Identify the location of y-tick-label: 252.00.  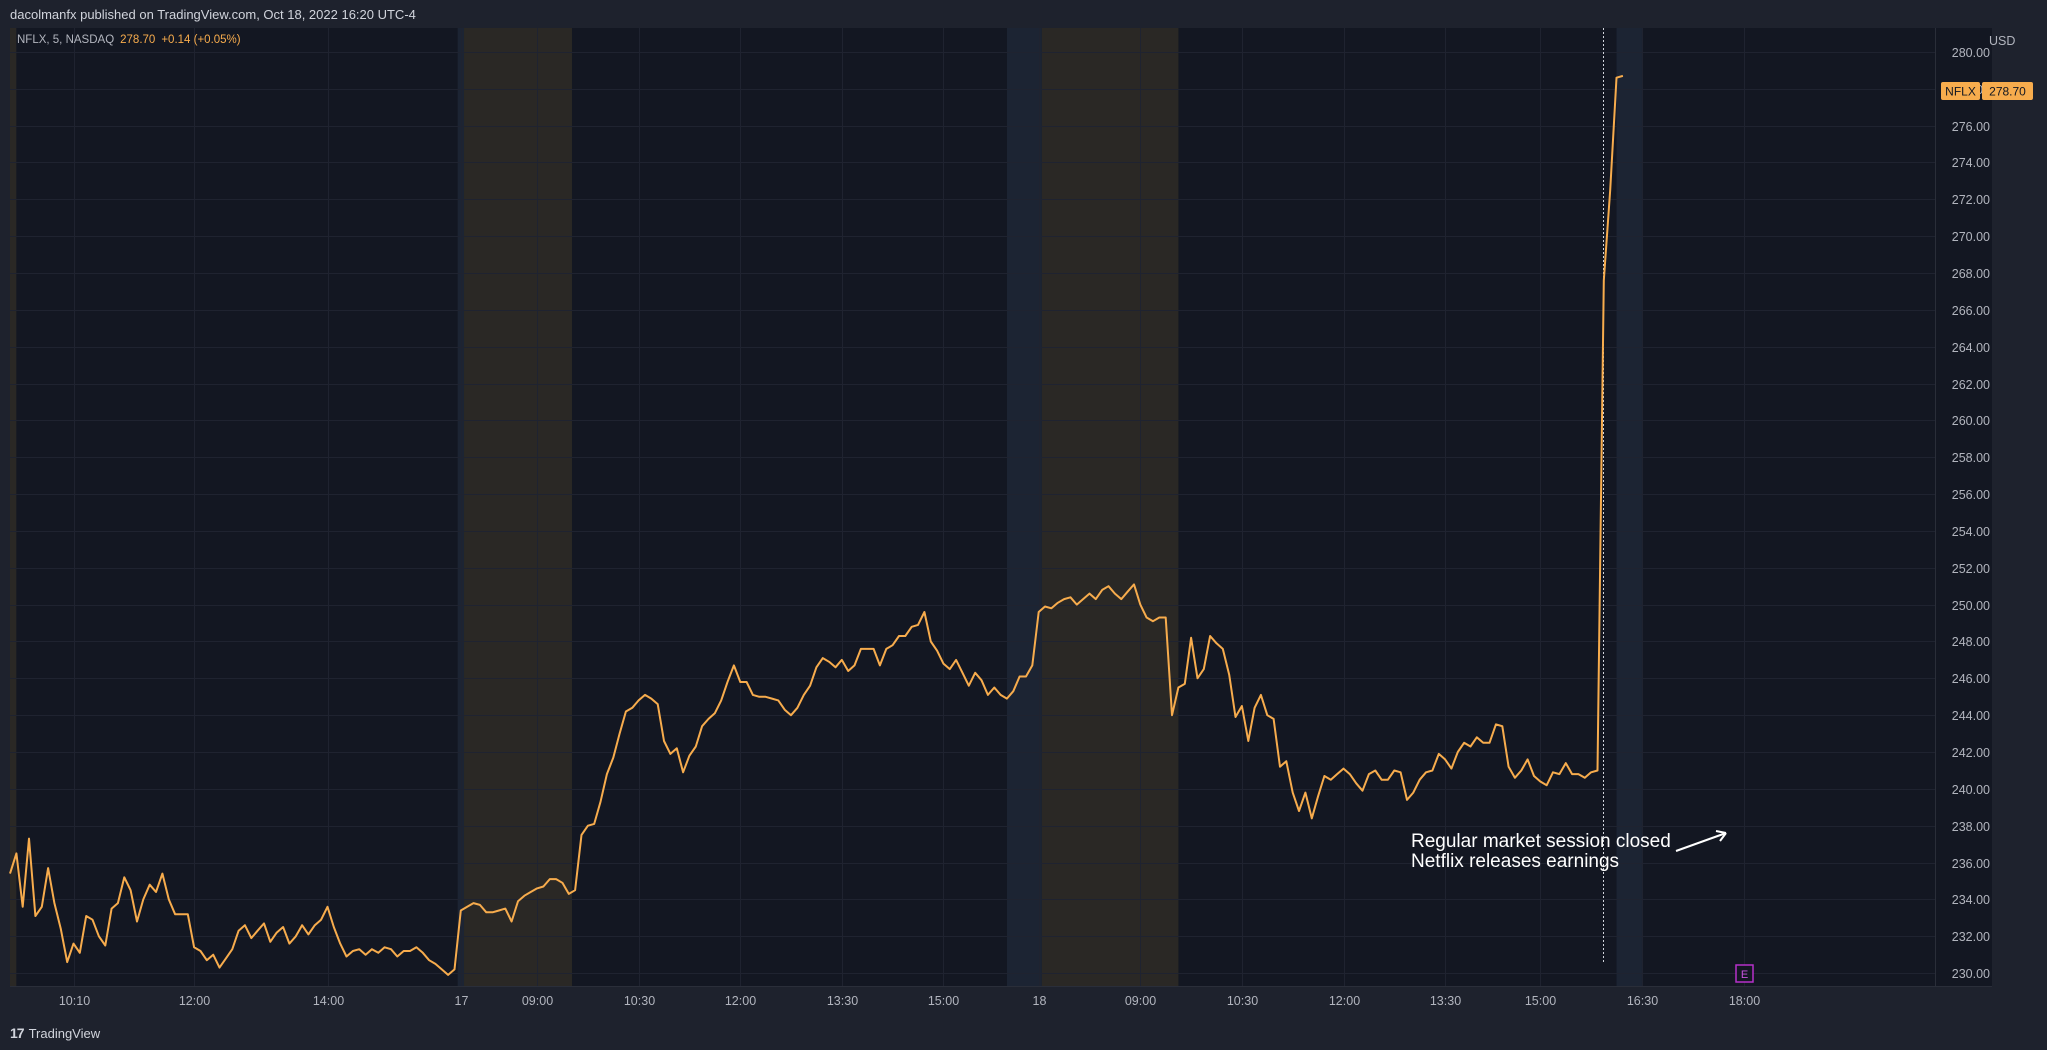
(1971, 569).